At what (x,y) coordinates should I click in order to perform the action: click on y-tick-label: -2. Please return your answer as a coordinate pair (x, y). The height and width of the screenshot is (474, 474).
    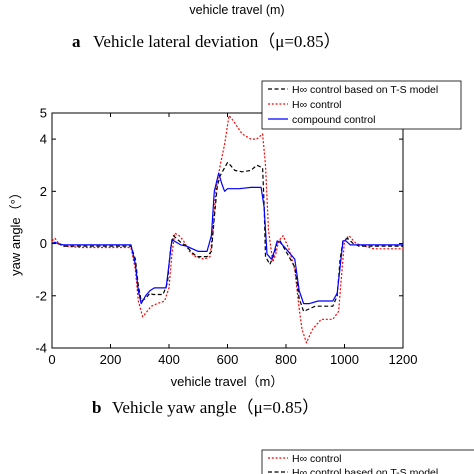
    Looking at the image, I should click on (41, 295).